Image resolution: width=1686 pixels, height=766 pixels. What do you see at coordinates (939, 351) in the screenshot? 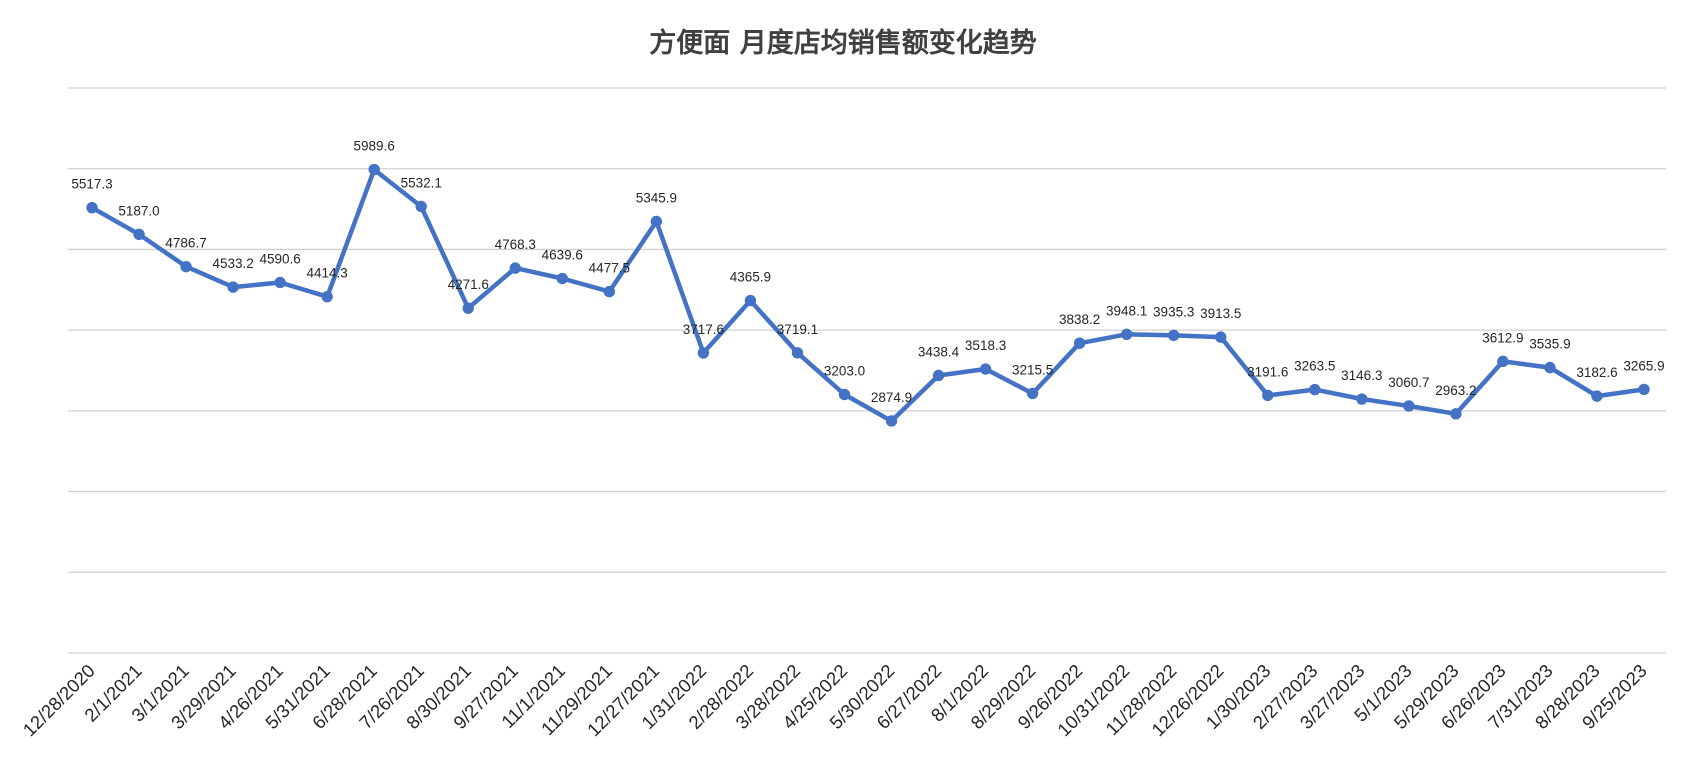
I see `data-label: 3438.4` at bounding box center [939, 351].